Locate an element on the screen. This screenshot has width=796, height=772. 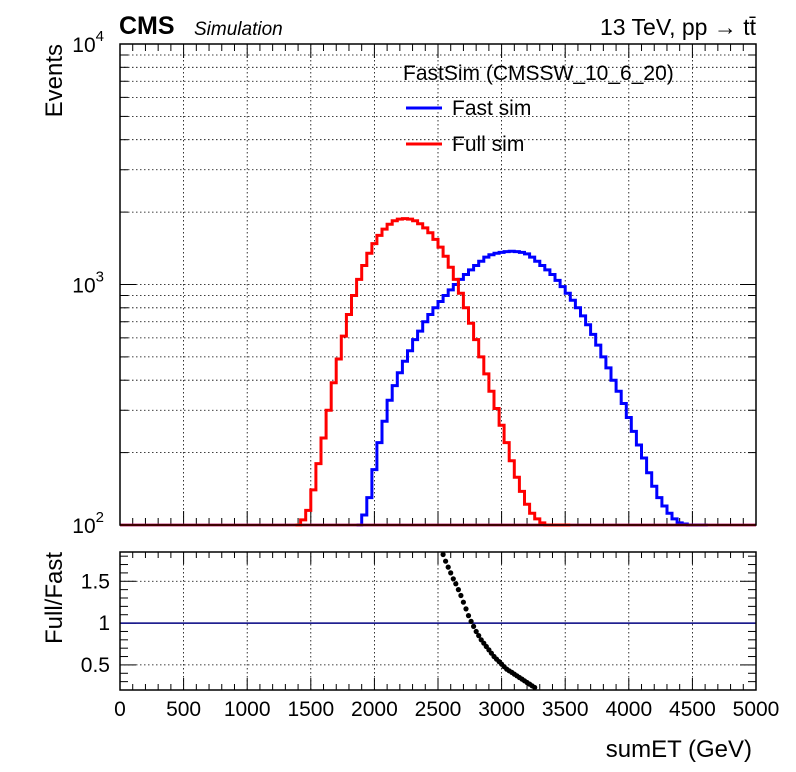
x-tick-label: 4000 is located at coordinates (628, 709).